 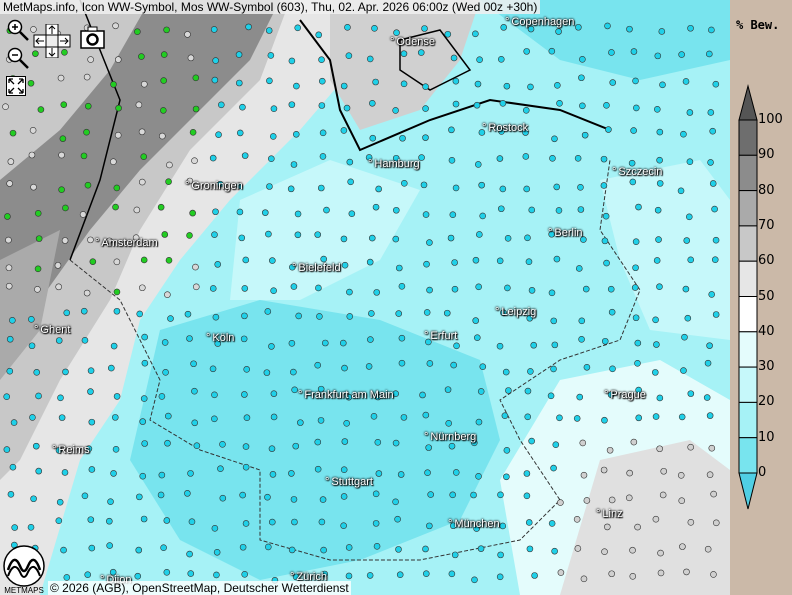 What do you see at coordinates (473, 524) in the screenshot?
I see `city-label: München` at bounding box center [473, 524].